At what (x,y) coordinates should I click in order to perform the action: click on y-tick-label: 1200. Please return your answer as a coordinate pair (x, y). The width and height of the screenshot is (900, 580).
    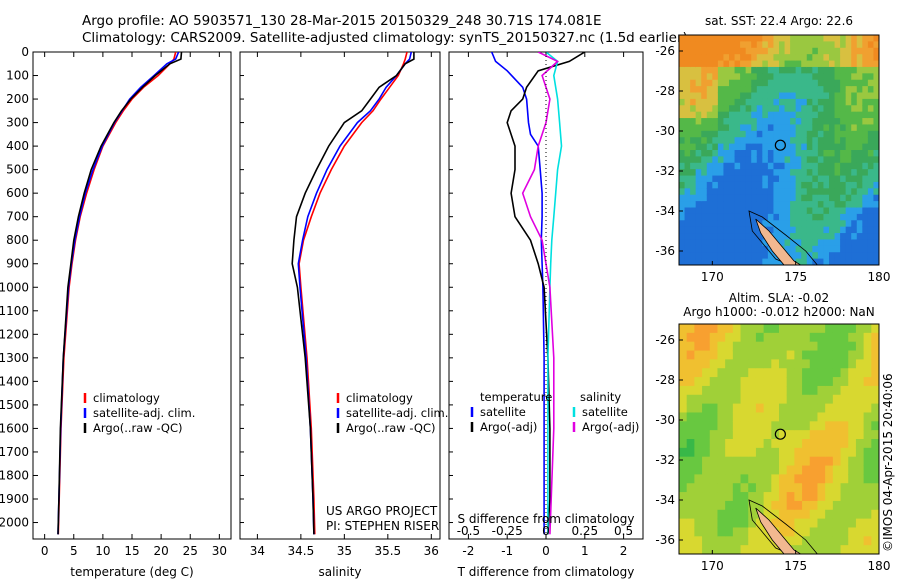
    Looking at the image, I should click on (14, 334).